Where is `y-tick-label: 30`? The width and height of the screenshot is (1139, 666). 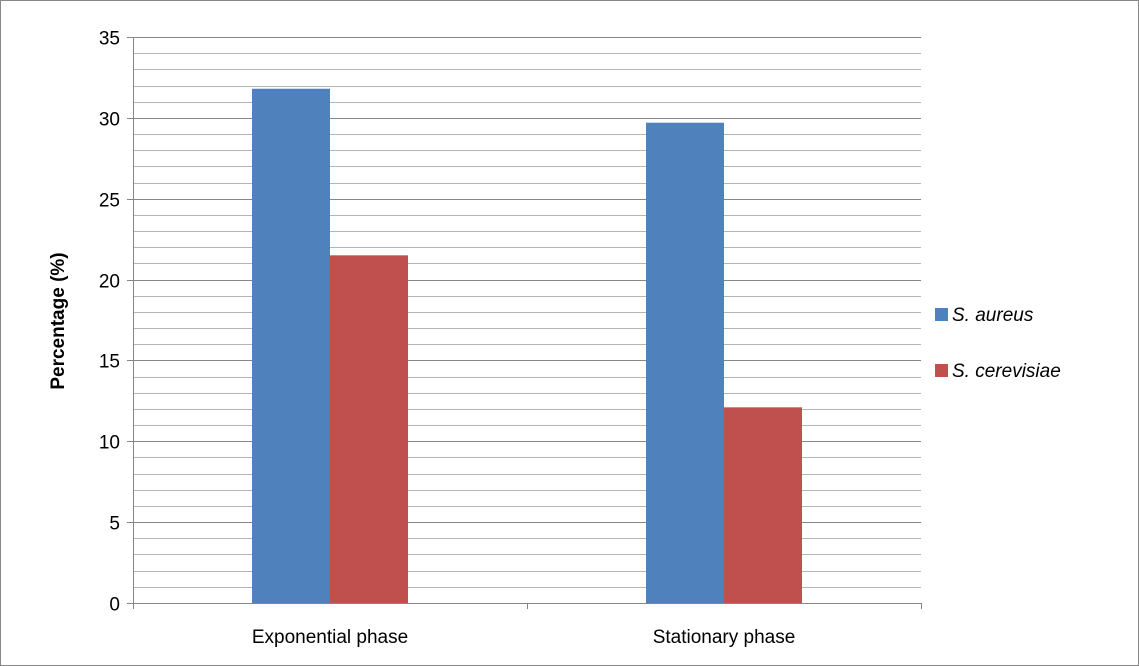 y-tick-label: 30 is located at coordinates (109, 120).